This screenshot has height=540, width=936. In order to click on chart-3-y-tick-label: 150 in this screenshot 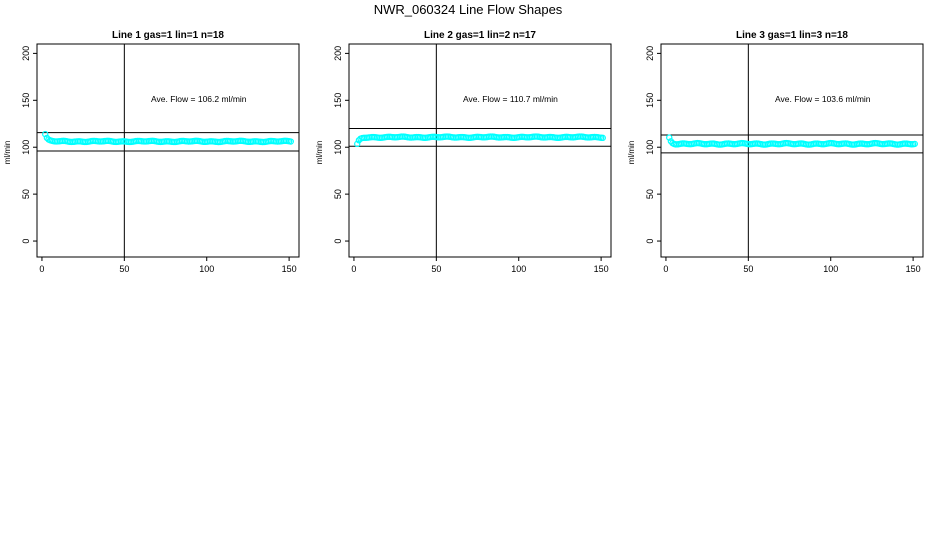, I will do `click(650, 100)`.